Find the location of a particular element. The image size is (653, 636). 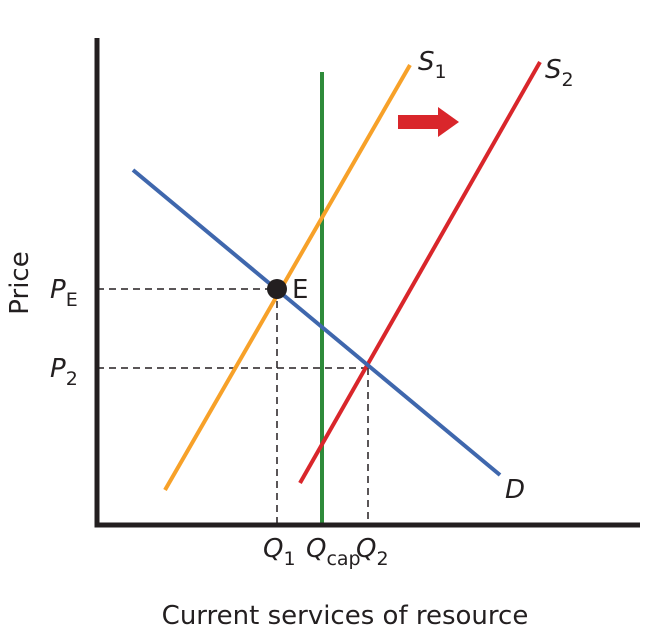

p2-label: P2 is located at coordinates (64, 372).